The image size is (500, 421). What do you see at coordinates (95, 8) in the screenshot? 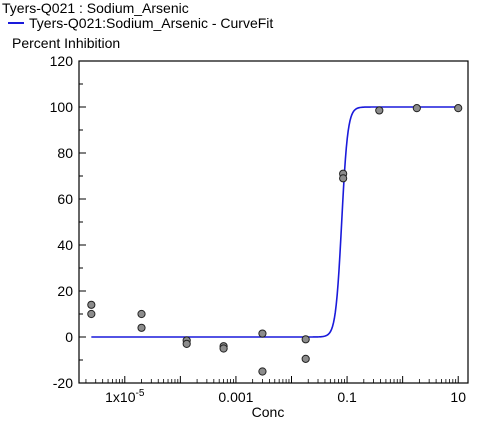
I see `chart-title: Tyers-Q021 : Sodium_Arsenic` at bounding box center [95, 8].